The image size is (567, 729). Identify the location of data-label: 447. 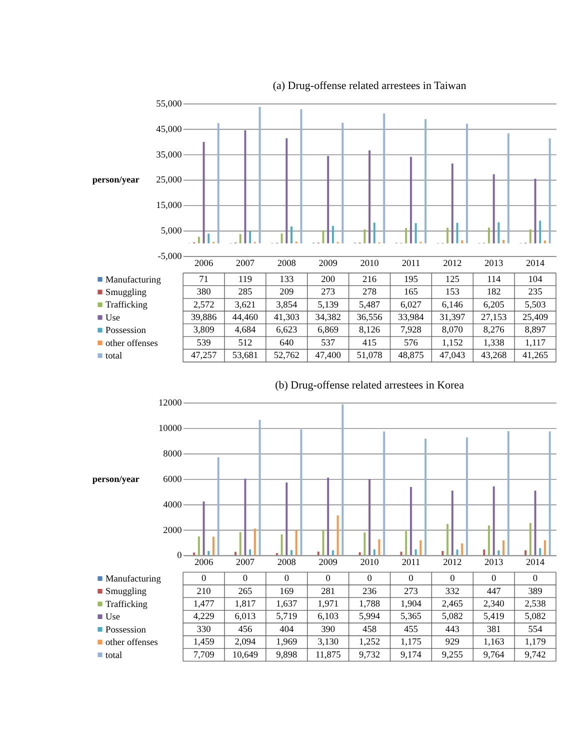
(494, 591).